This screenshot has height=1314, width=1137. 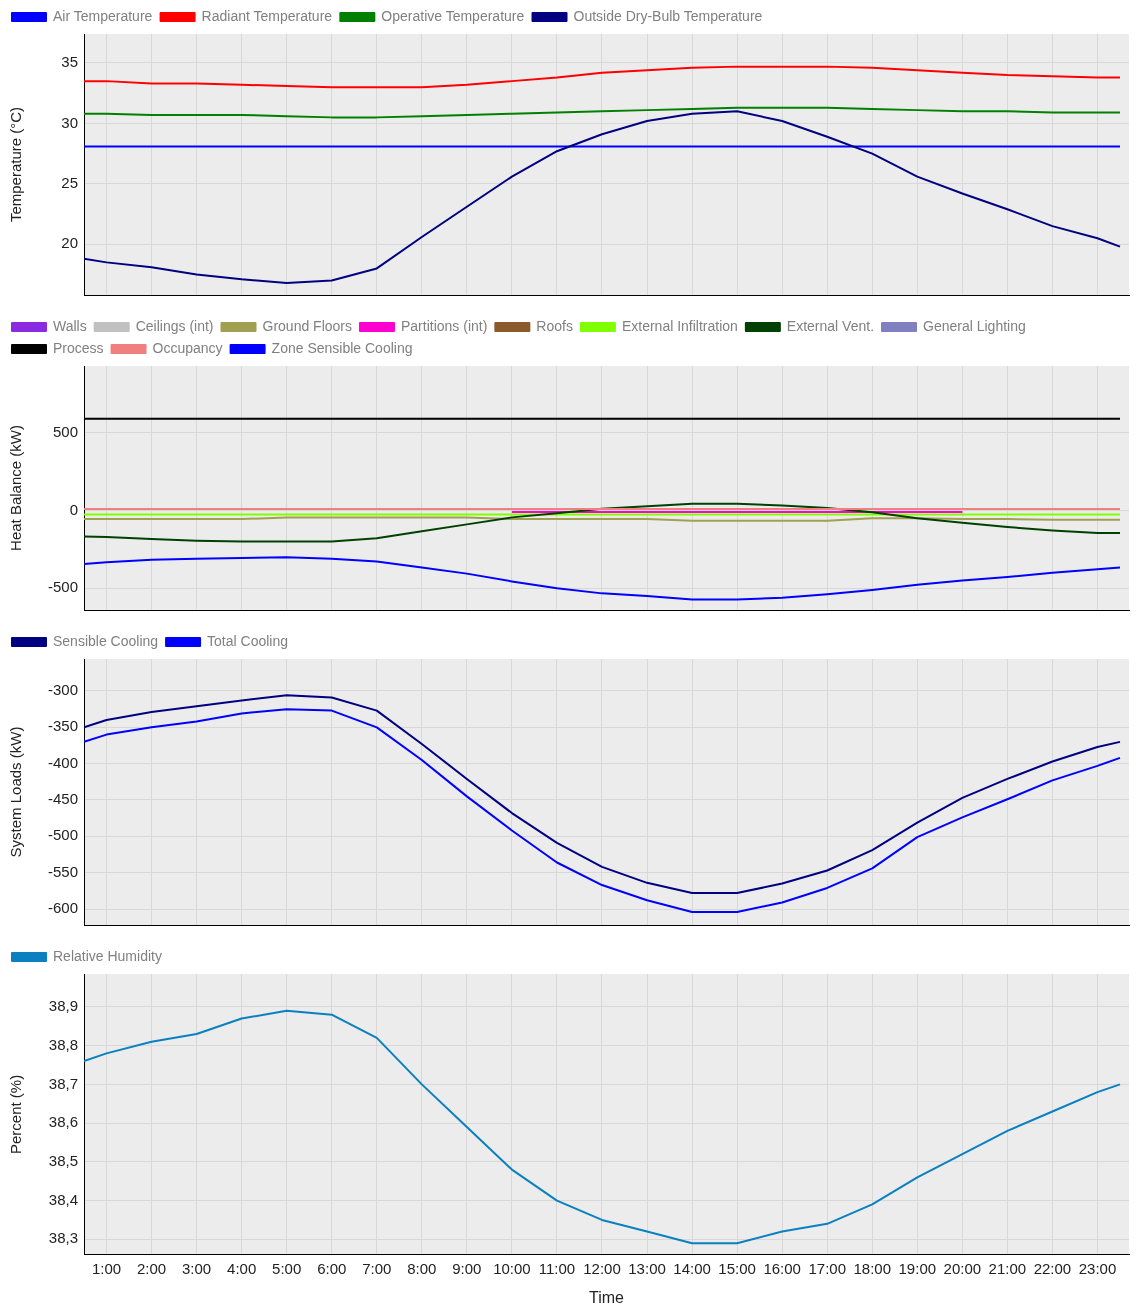 I want to click on y-axis-title: System Loads (kW), so click(x=16, y=792).